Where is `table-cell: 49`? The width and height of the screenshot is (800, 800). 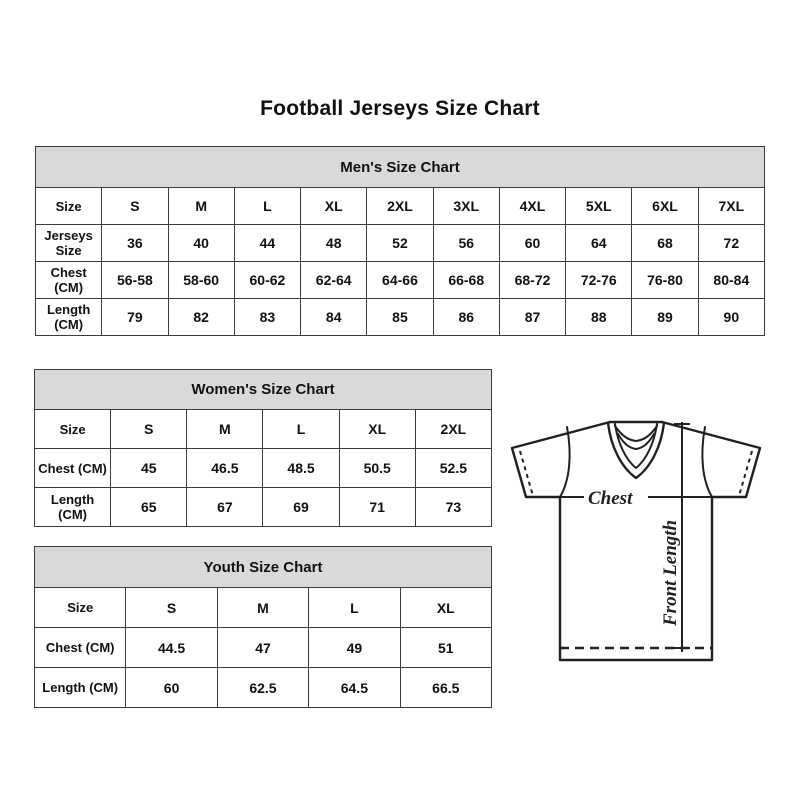 table-cell: 49 is located at coordinates (354, 647).